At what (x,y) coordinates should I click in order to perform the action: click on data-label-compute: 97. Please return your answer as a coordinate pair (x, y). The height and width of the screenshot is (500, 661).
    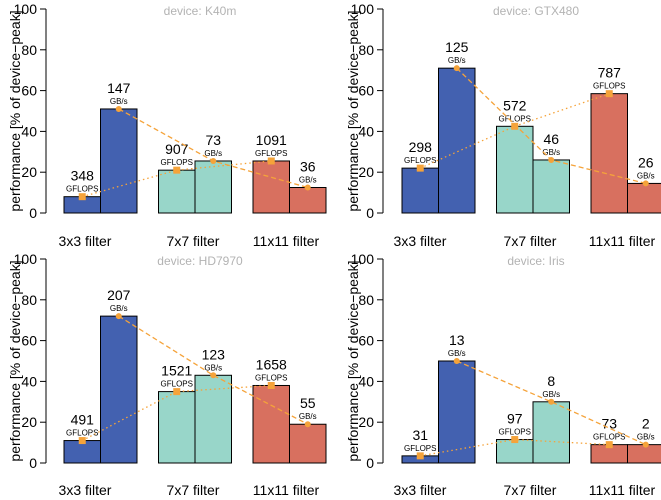
    Looking at the image, I should click on (515, 419).